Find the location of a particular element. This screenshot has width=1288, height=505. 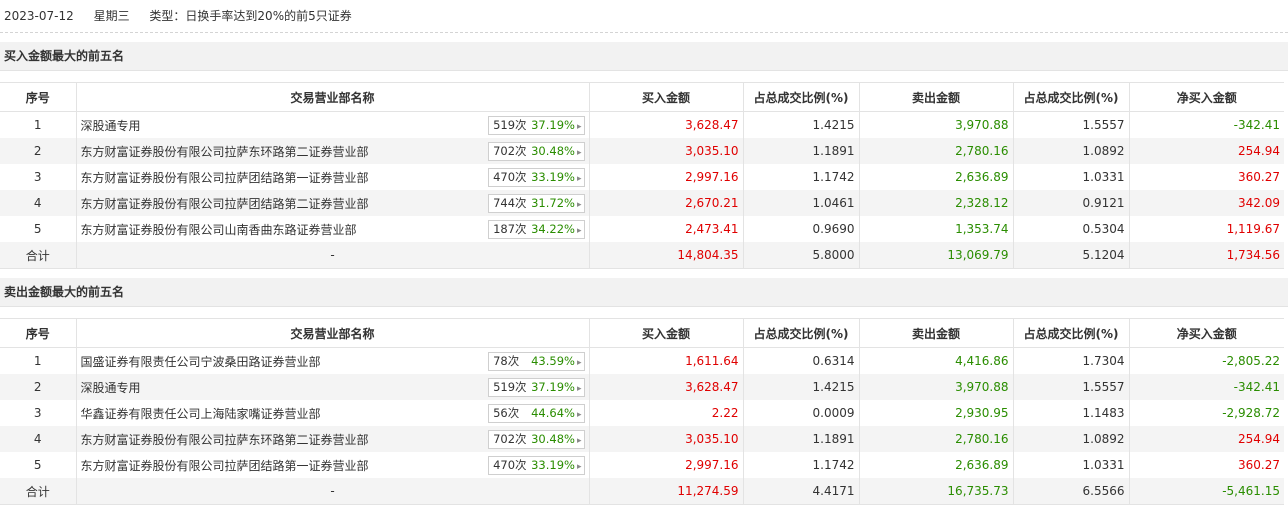

col-index: 序号 is located at coordinates (38, 97).